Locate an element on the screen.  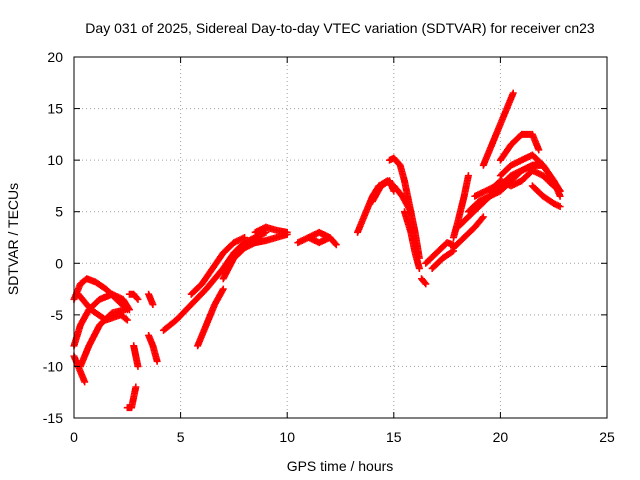
series-trace-ad is located at coordinates (498, 129).